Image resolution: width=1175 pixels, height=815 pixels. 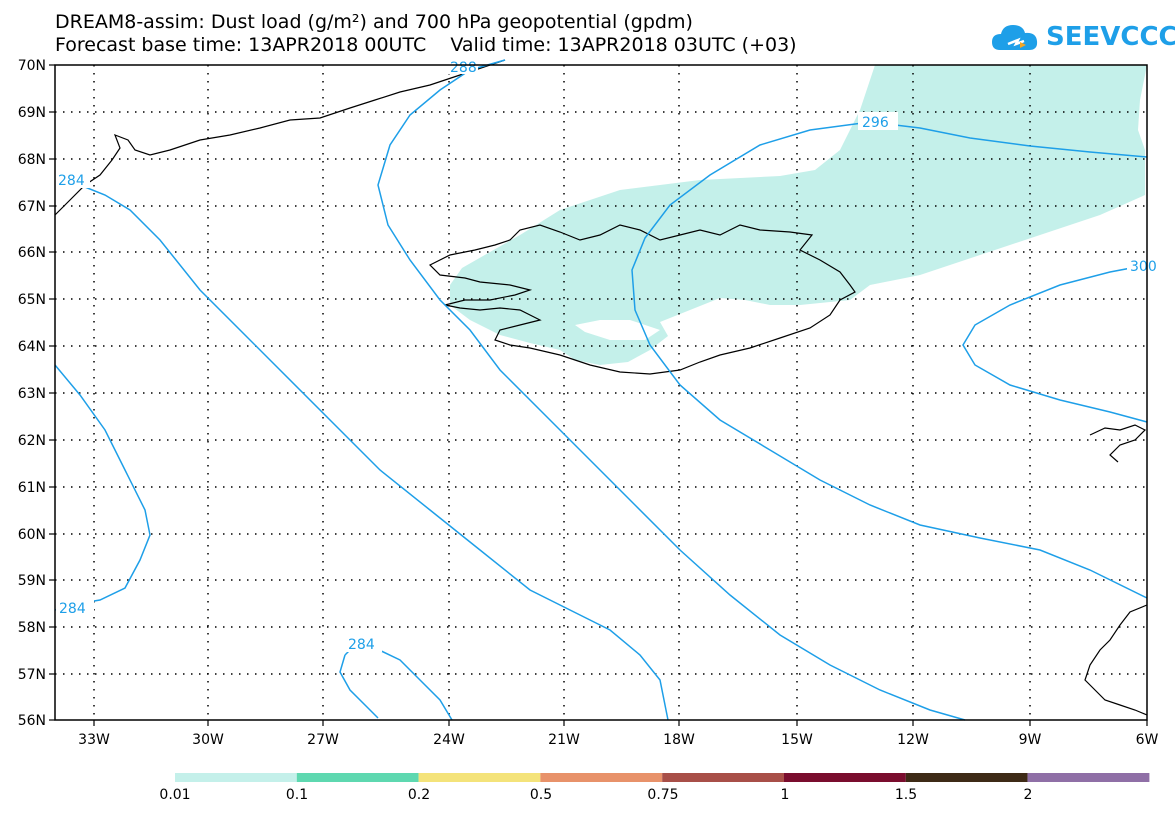 I want to click on lat-label: 62N, so click(x=32, y=441).